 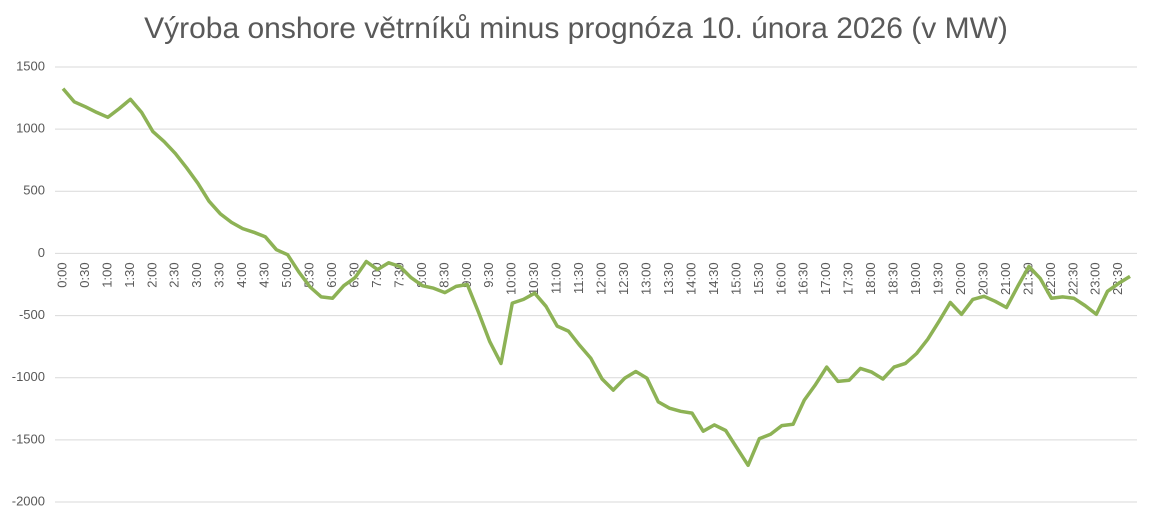 What do you see at coordinates (84, 274) in the screenshot?
I see `x-tick-label: 0:30` at bounding box center [84, 274].